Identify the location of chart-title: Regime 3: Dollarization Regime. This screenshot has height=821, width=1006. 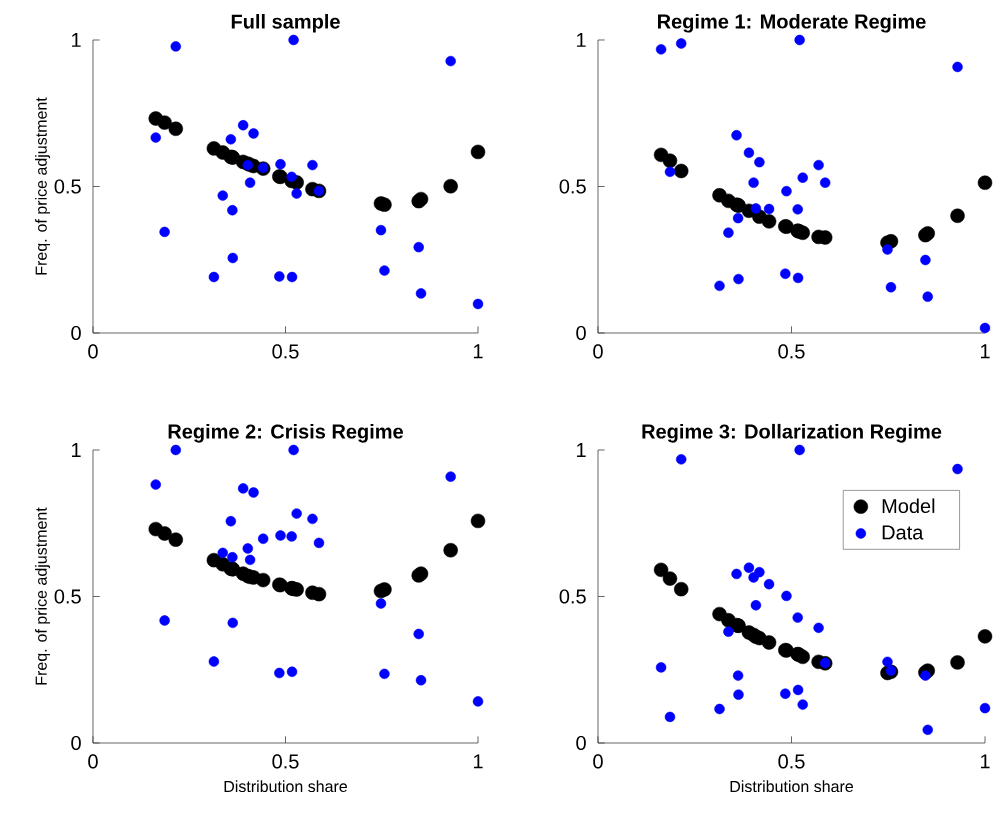
(792, 433).